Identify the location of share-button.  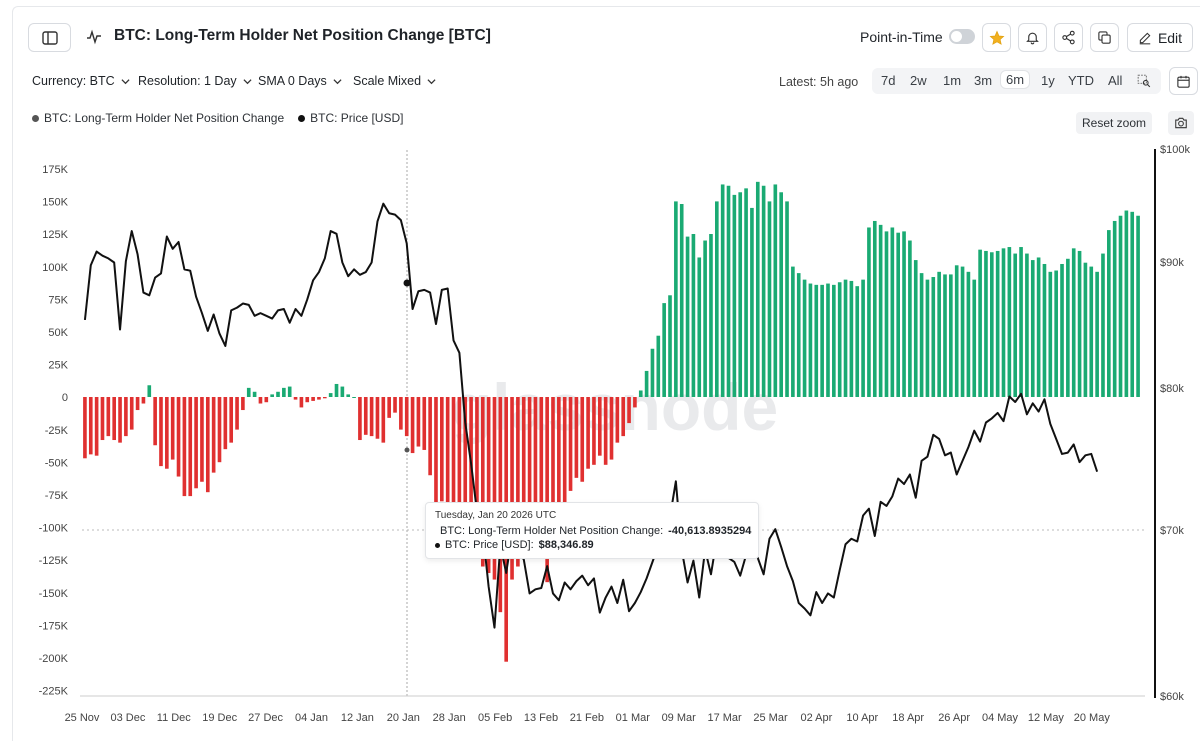
(1068, 37).